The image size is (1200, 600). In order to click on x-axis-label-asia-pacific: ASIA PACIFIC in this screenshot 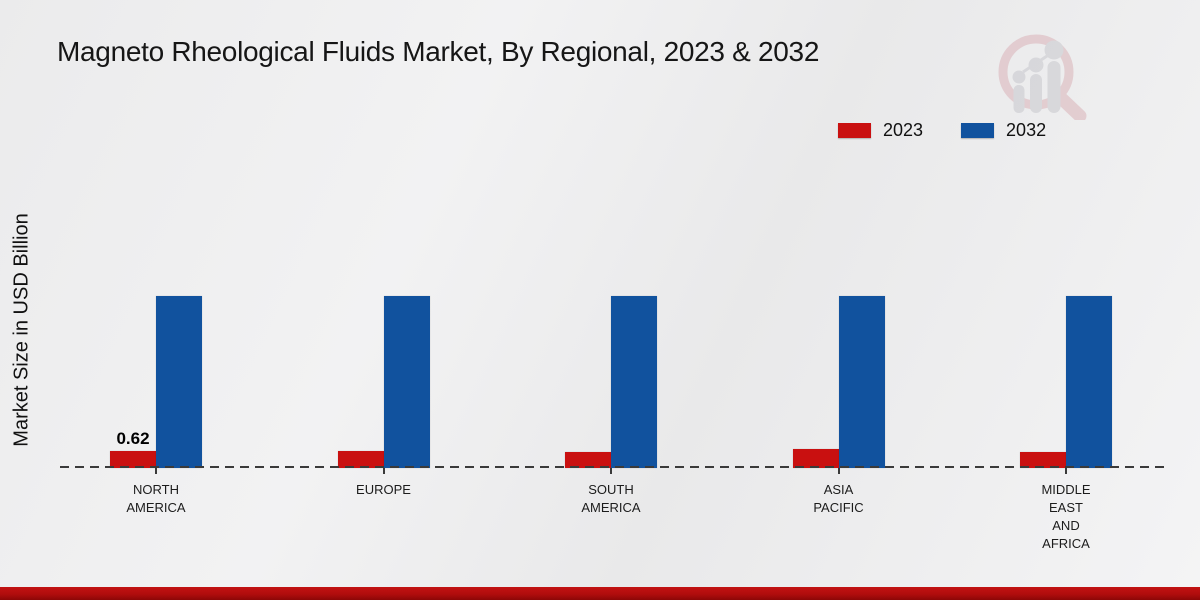, I will do `click(838, 498)`.